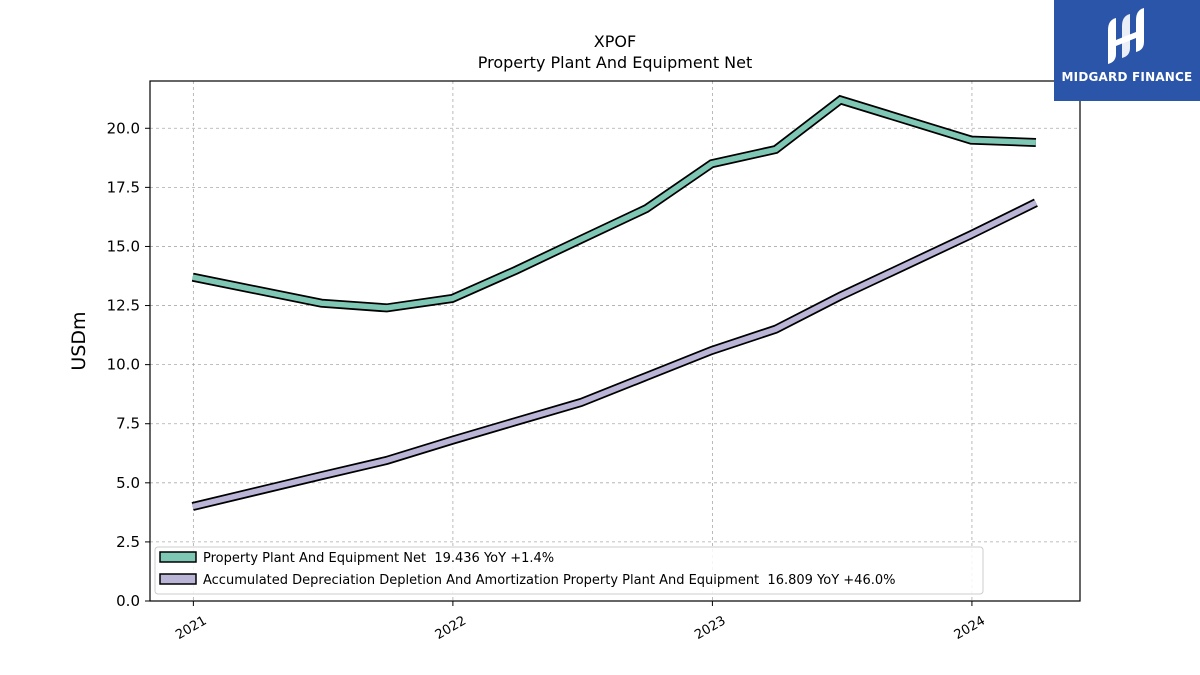  What do you see at coordinates (1127, 77) in the screenshot?
I see `brand-name: MIDGARD FINANCE` at bounding box center [1127, 77].